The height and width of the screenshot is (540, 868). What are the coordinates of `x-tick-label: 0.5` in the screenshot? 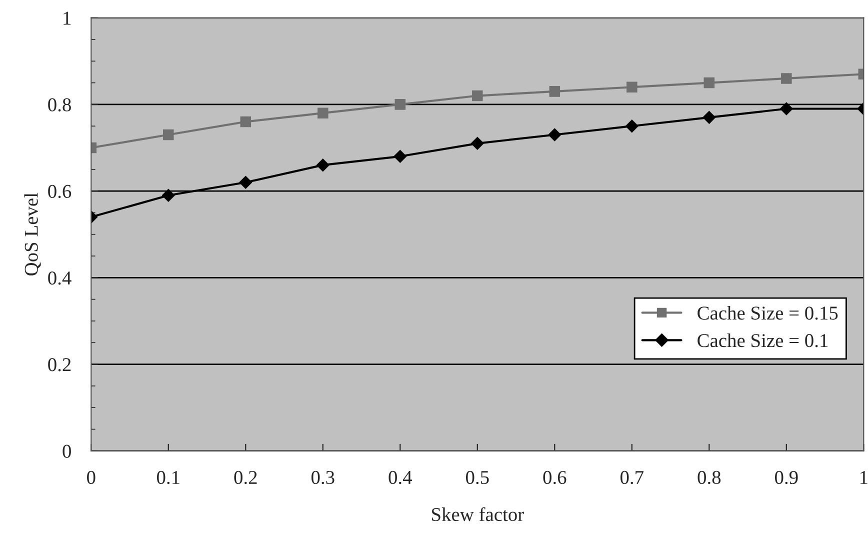 It's located at (477, 477).